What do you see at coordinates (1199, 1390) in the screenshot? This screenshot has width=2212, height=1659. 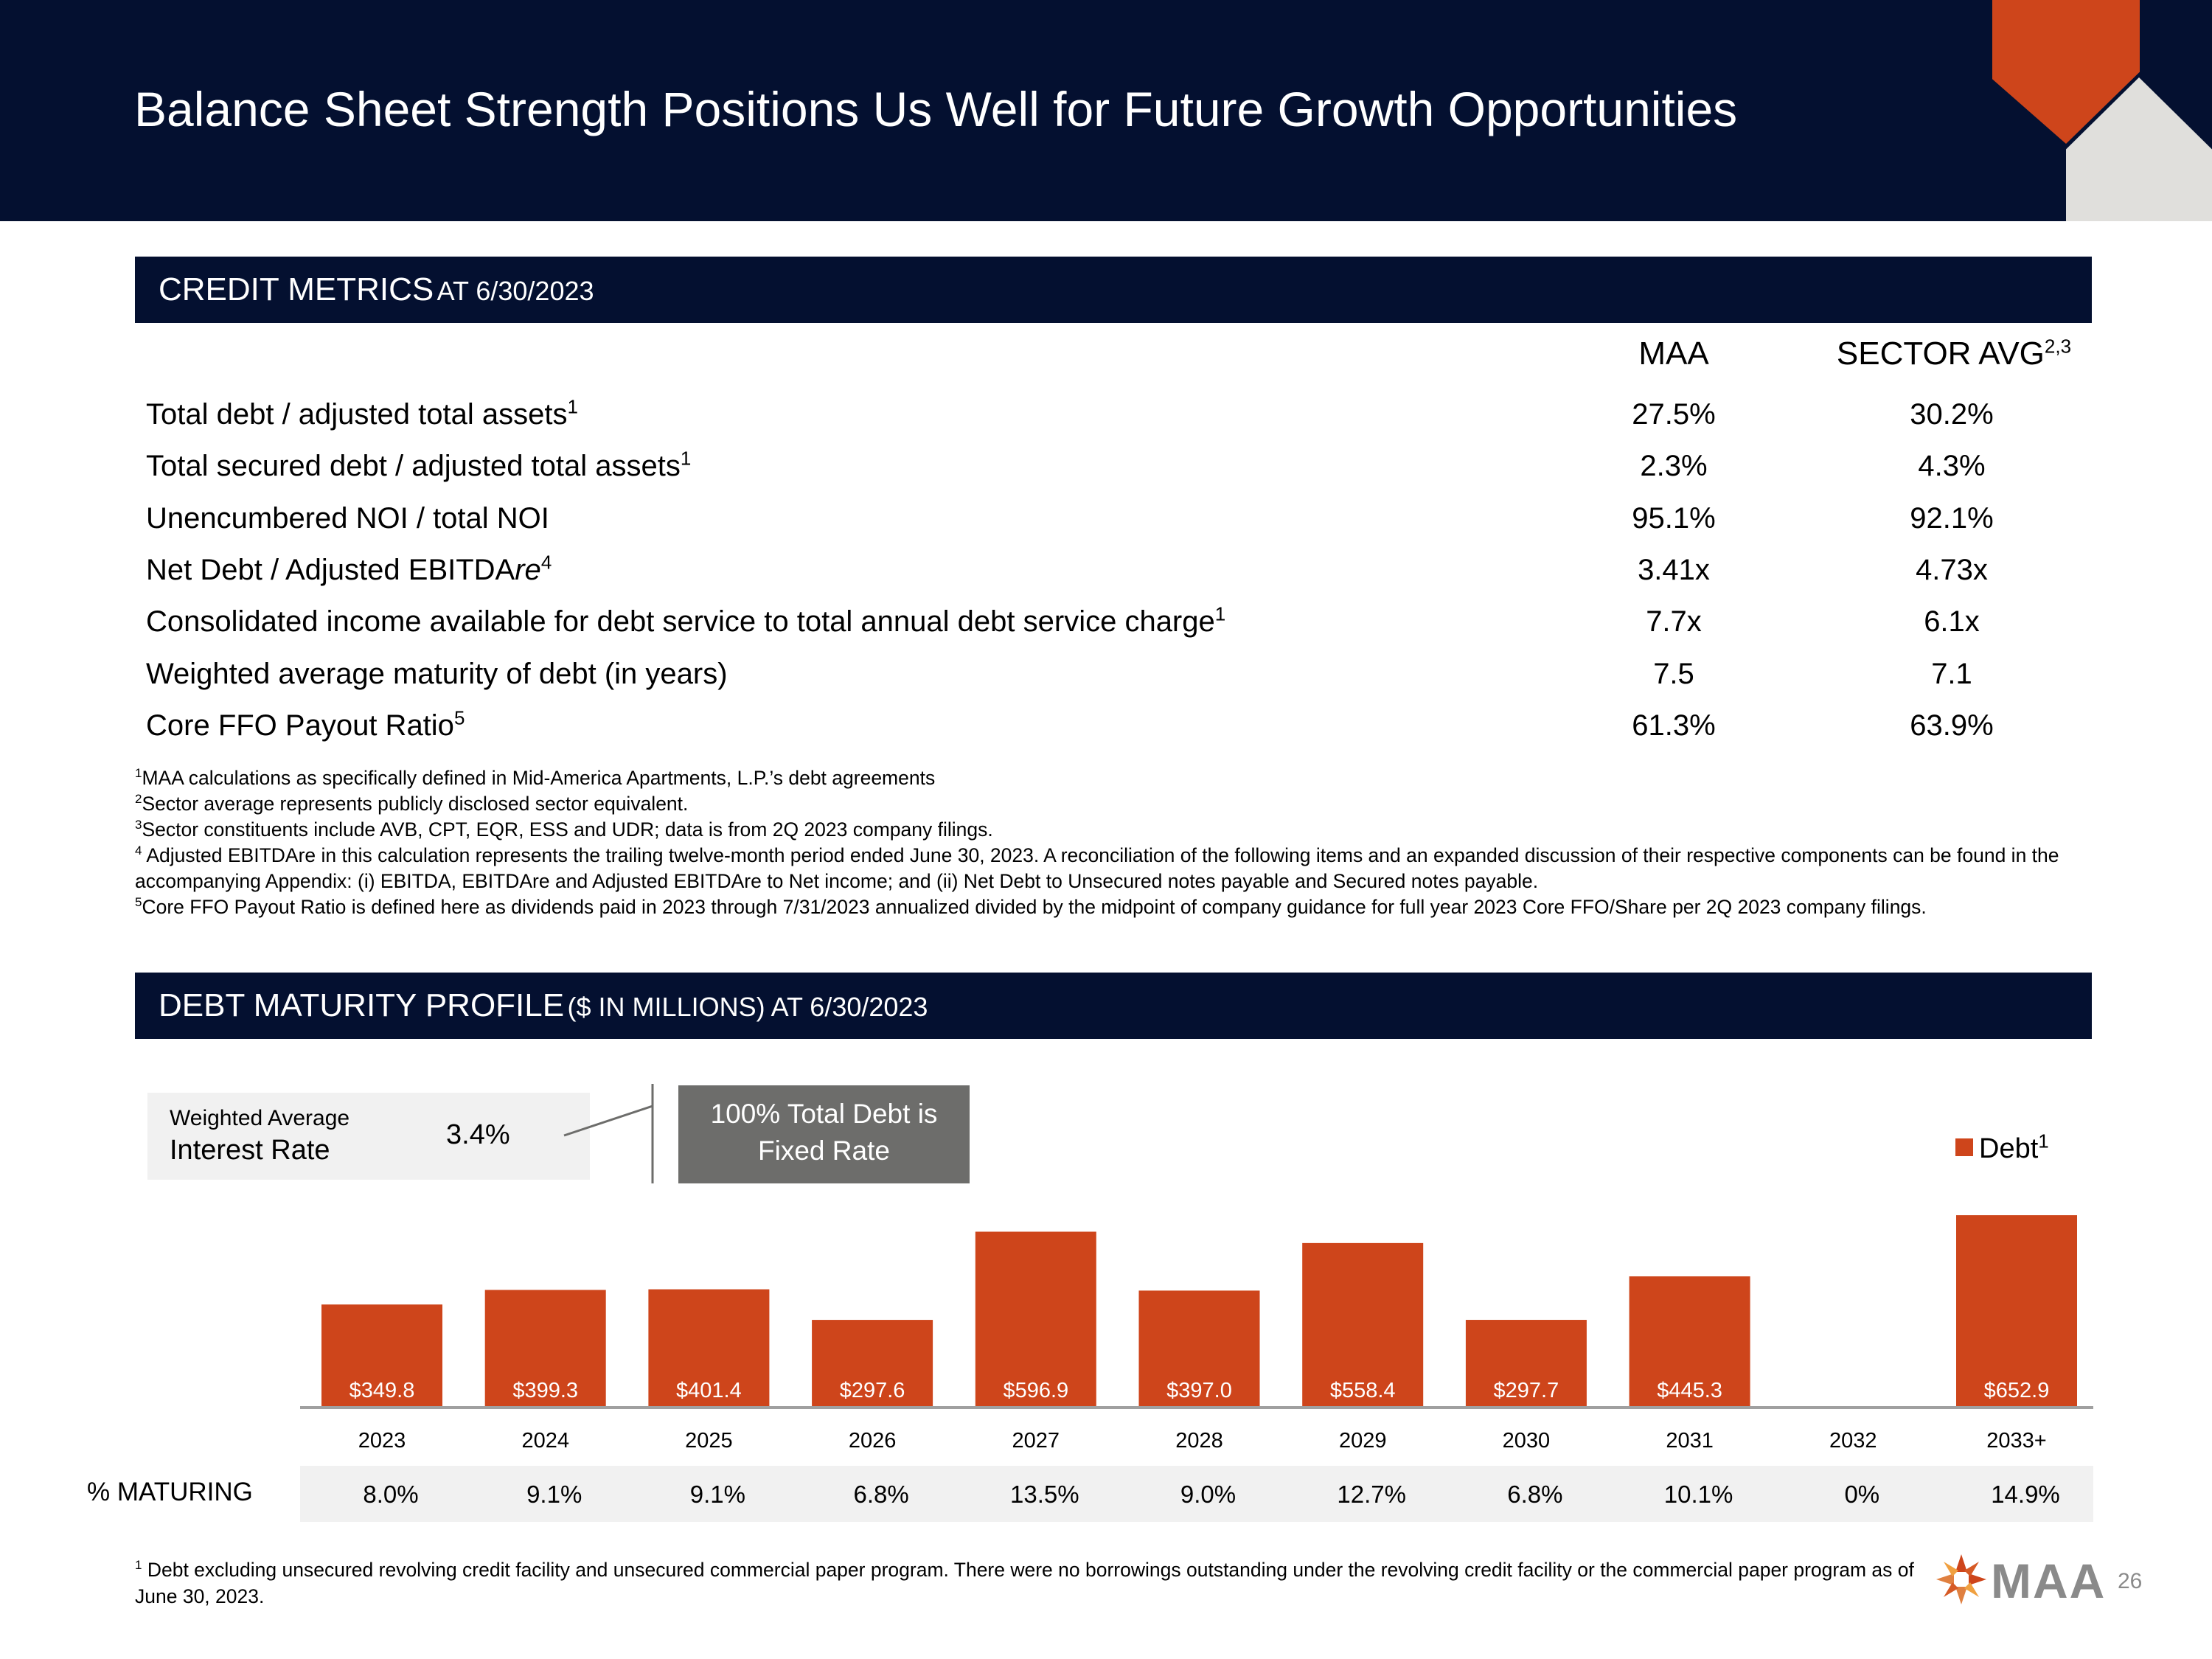 I see `bar-value-label: $397.0` at bounding box center [1199, 1390].